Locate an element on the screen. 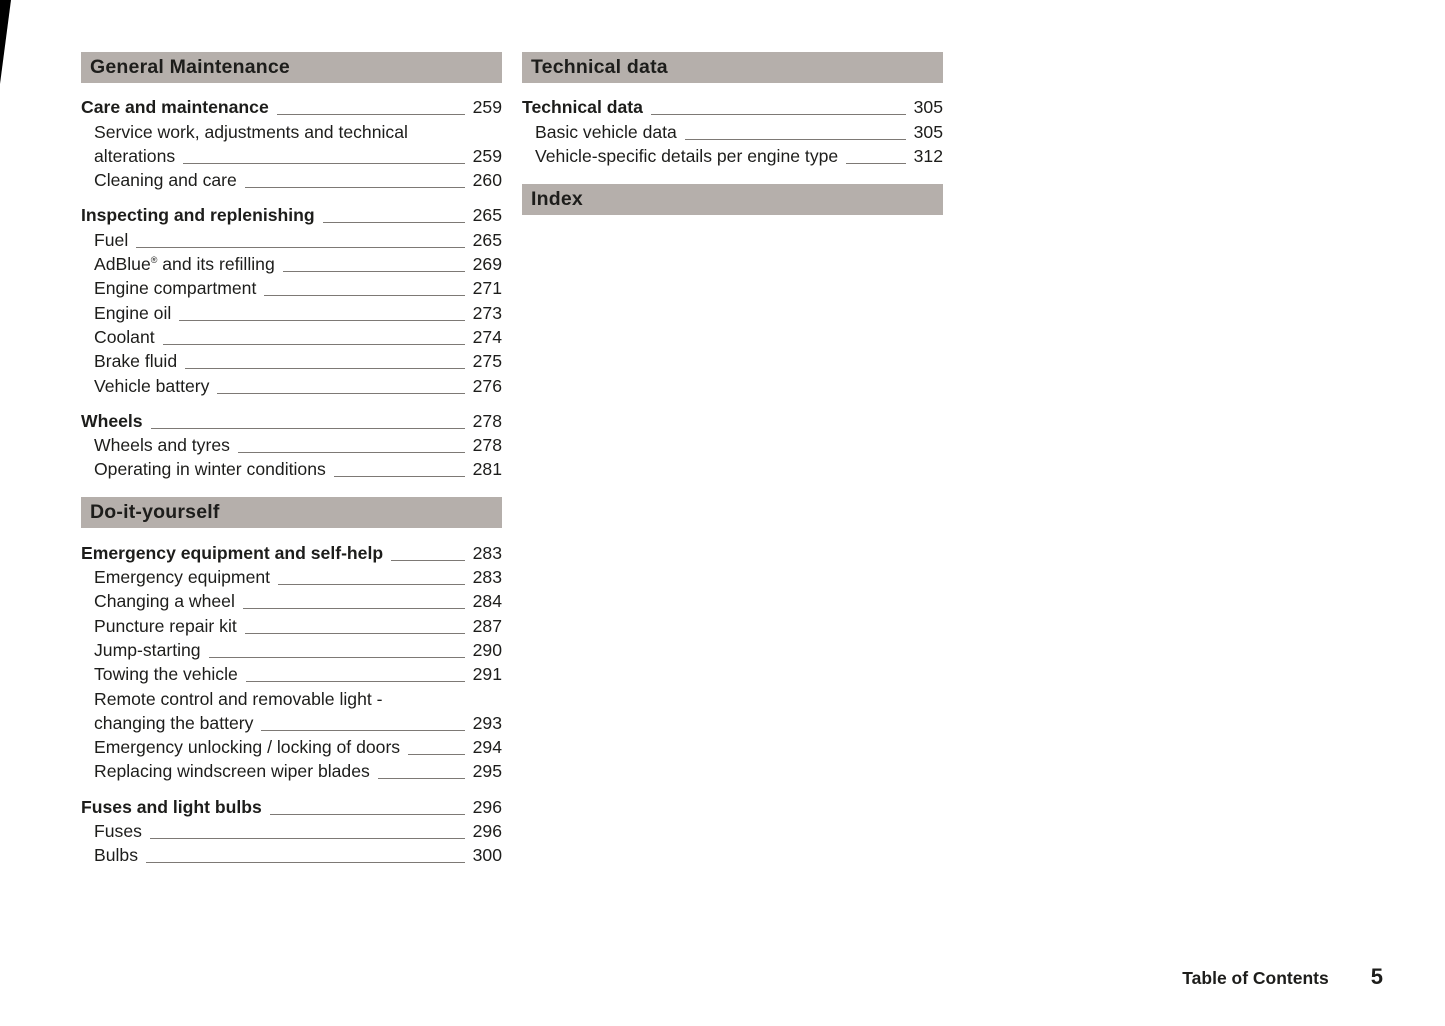 Image resolution: width=1445 pixels, height=1026 pixels. section-header-title: Do-it-yourself is located at coordinates (155, 512).